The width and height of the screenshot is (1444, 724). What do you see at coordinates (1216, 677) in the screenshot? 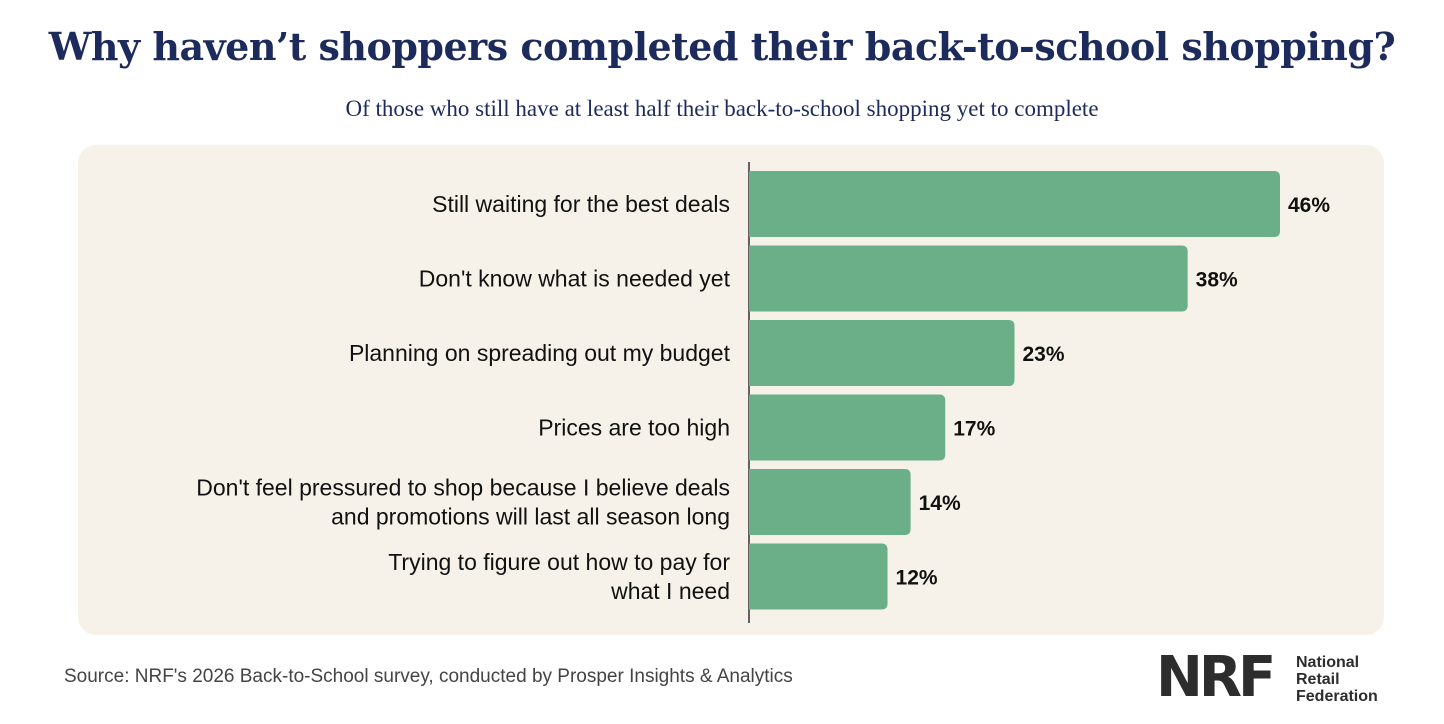
I see `nrf-logo-mark: NRF` at bounding box center [1216, 677].